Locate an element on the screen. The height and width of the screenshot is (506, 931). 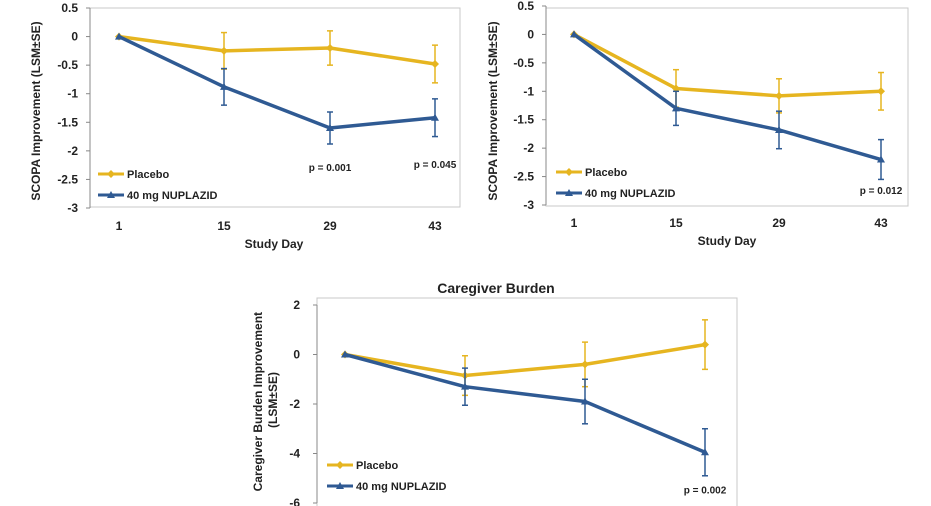
y-tick-label: 2 is located at coordinates (296, 305).